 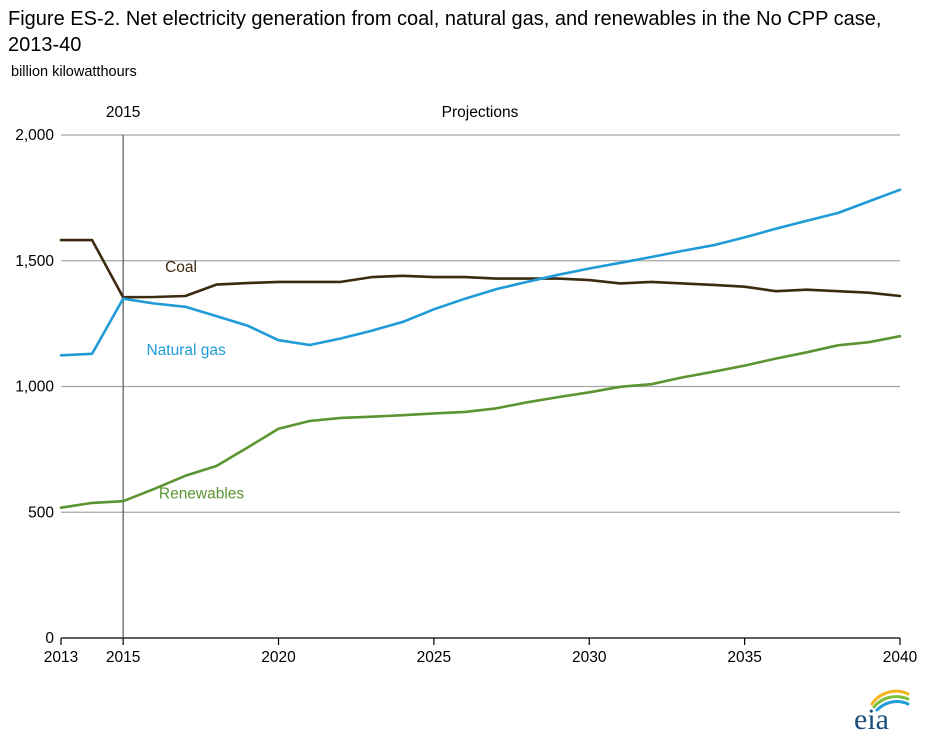 I want to click on y-tick-labels: 0 500 1,000 1,500 2,000, so click(x=34, y=387).